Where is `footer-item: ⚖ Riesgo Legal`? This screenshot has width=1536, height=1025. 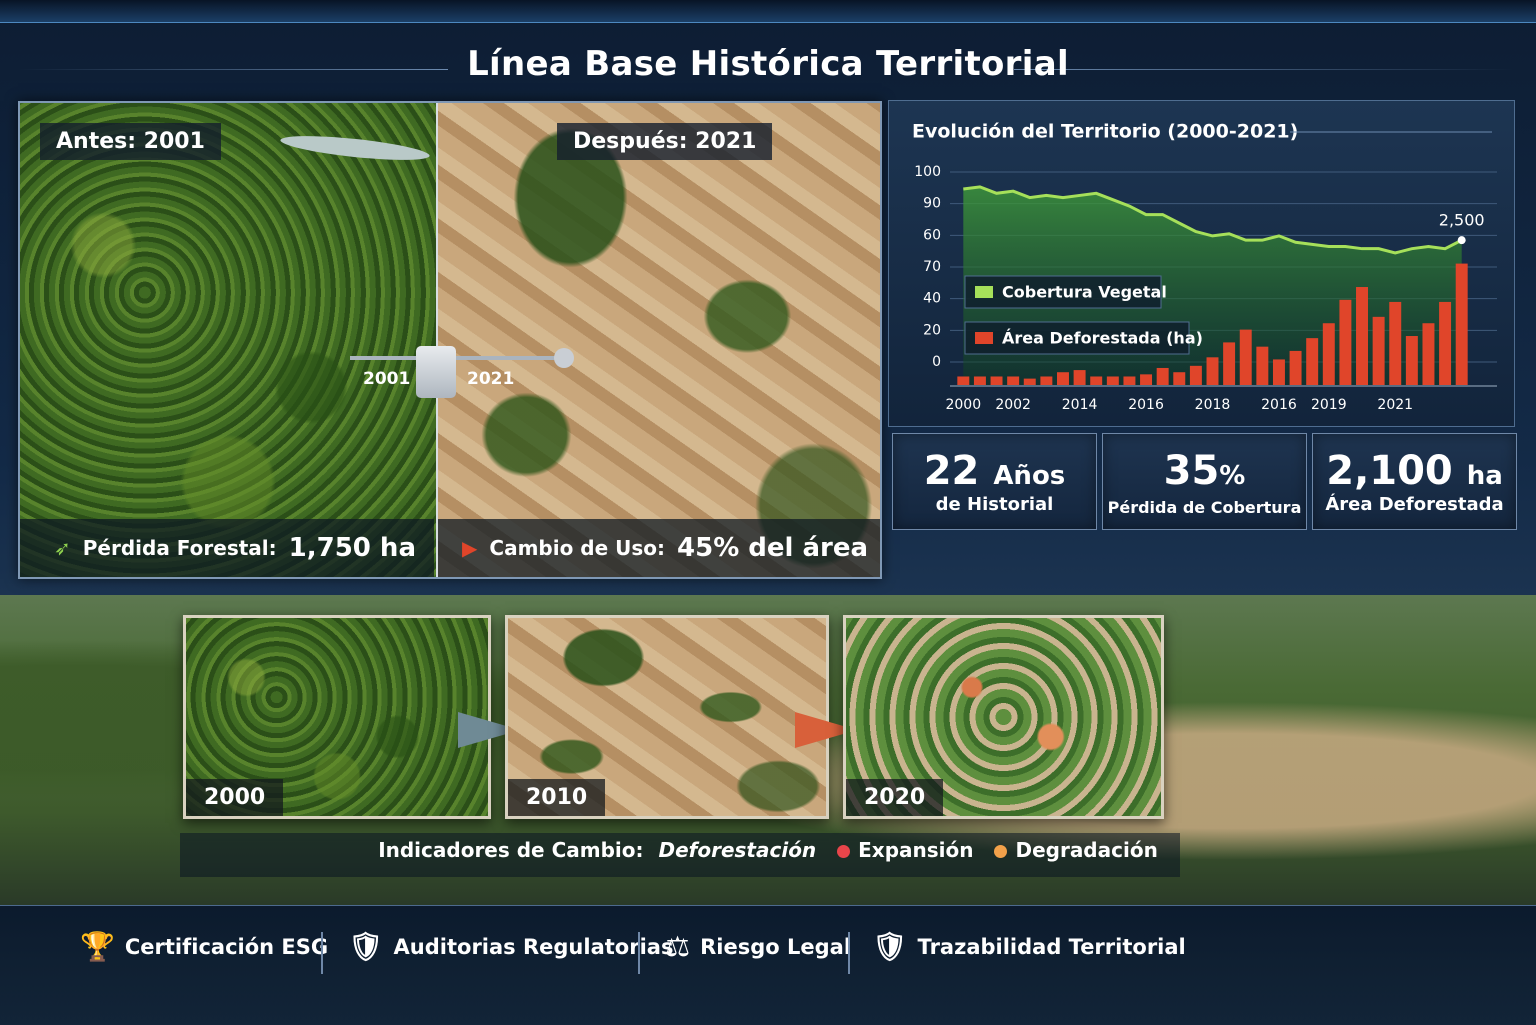 footer-item: ⚖ Riesgo Legal is located at coordinates (758, 946).